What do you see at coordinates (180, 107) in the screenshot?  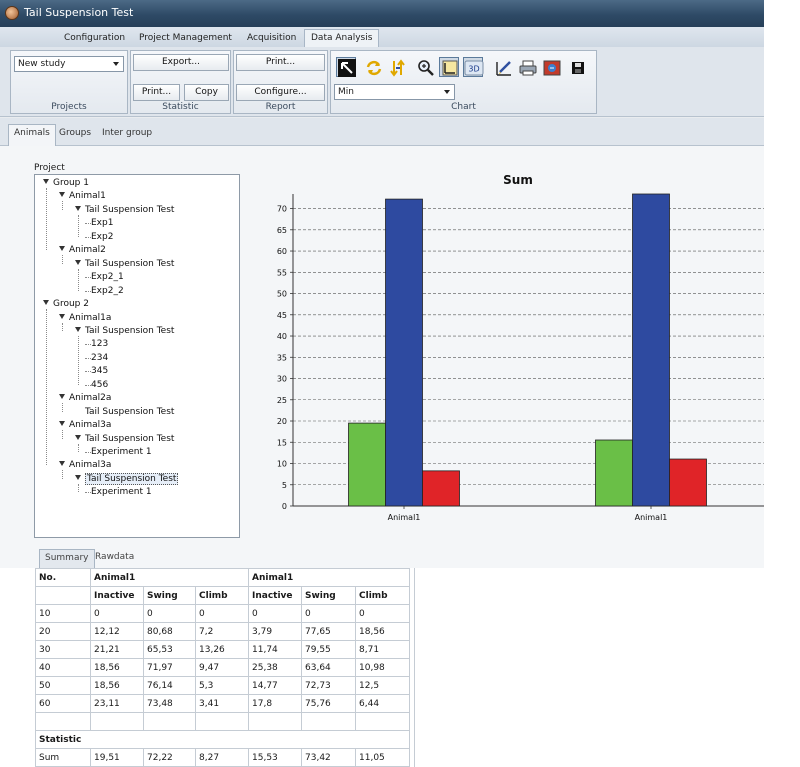 I see `statistic-group-title: Statistic` at bounding box center [180, 107].